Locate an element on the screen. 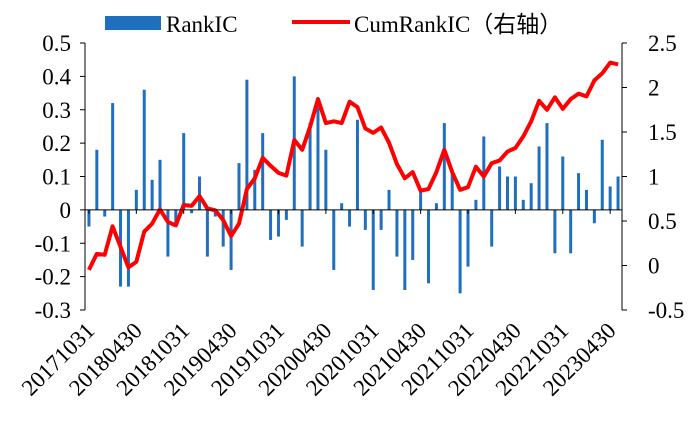 The image size is (696, 429). legend: RankIC CumRankIC（右轴） is located at coordinates (333, 24).